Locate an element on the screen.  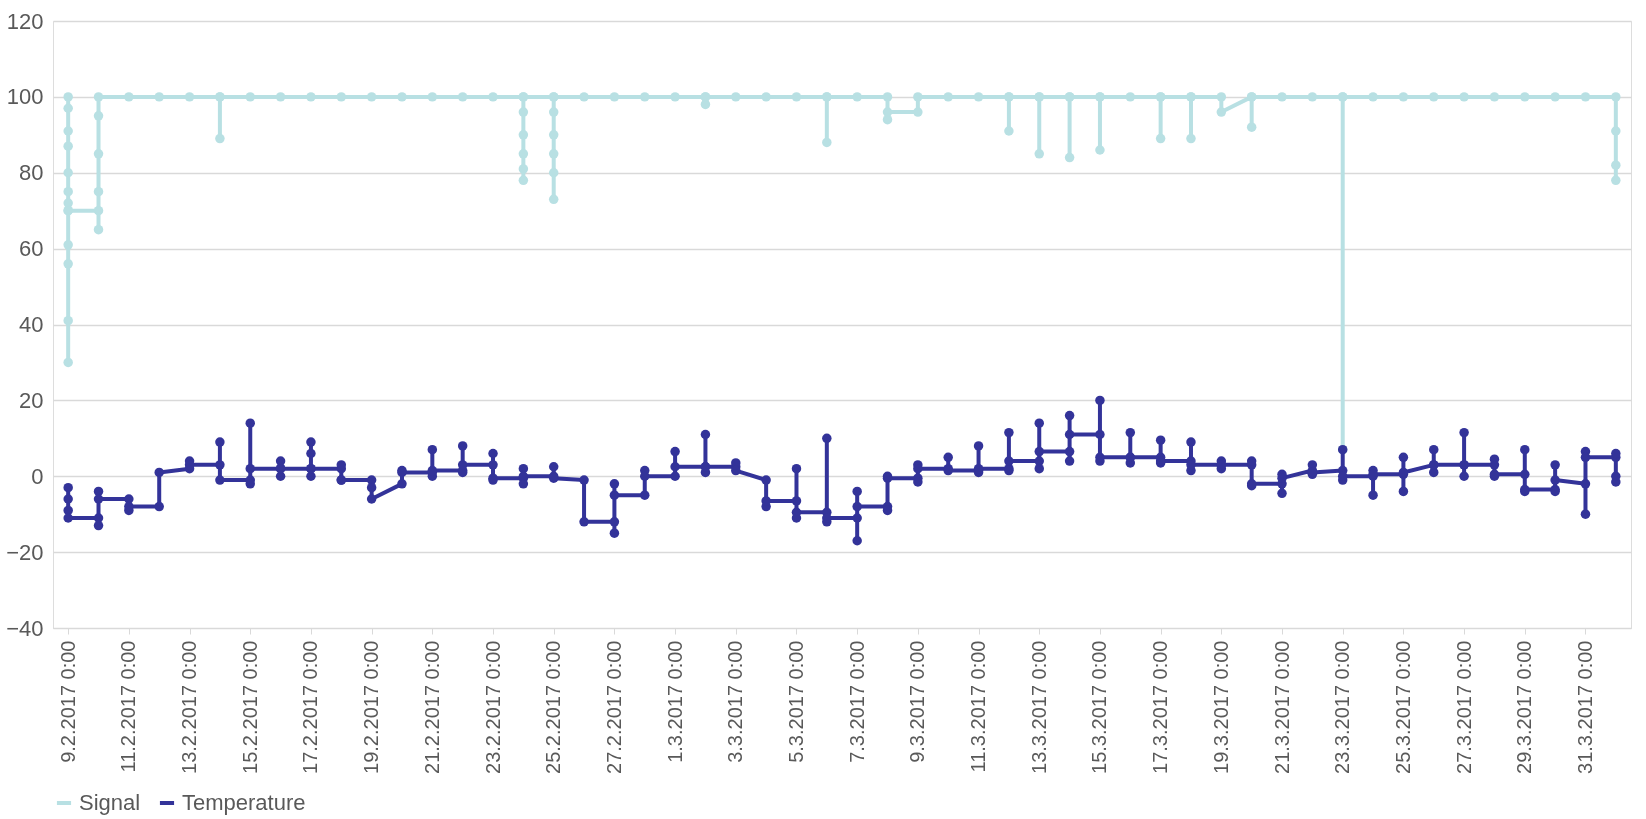
y-tick-label: 60 is located at coordinates (31, 249).